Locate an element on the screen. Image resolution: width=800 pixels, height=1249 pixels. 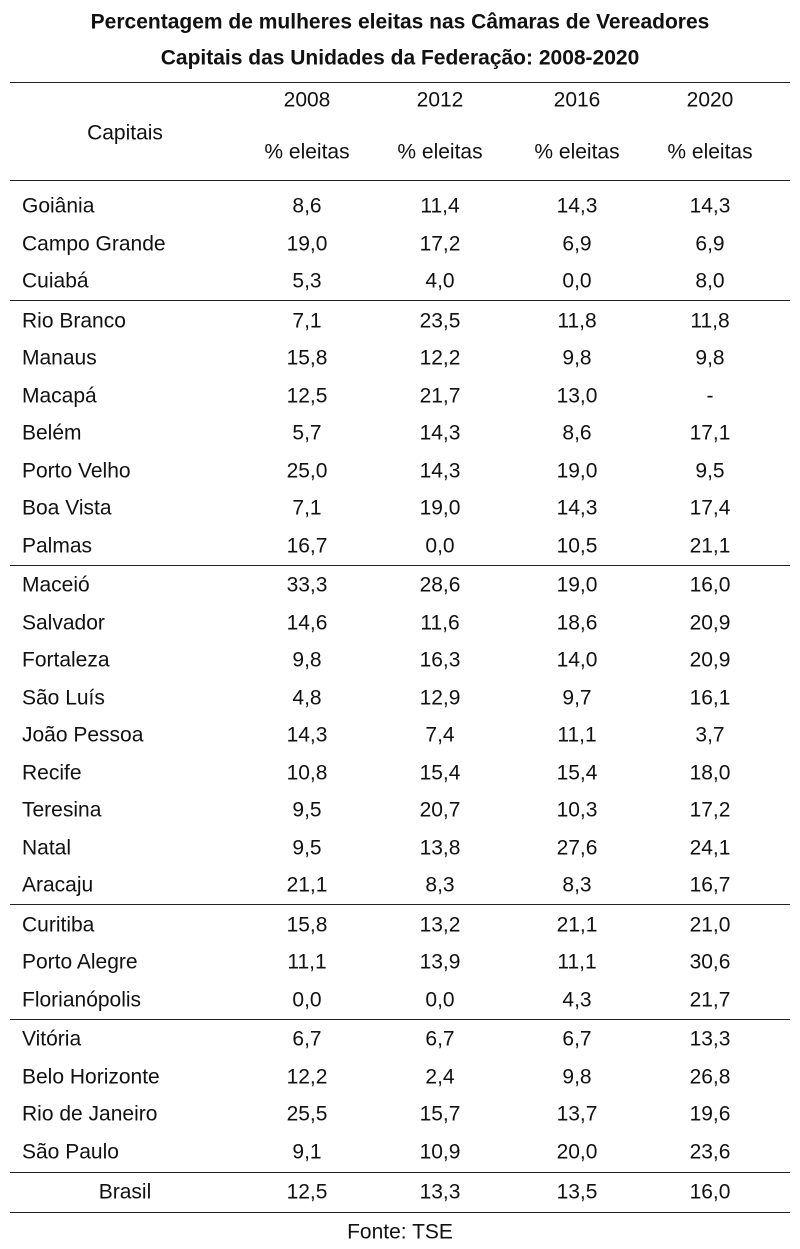
source: Fonte: TSE is located at coordinates (400, 1232).